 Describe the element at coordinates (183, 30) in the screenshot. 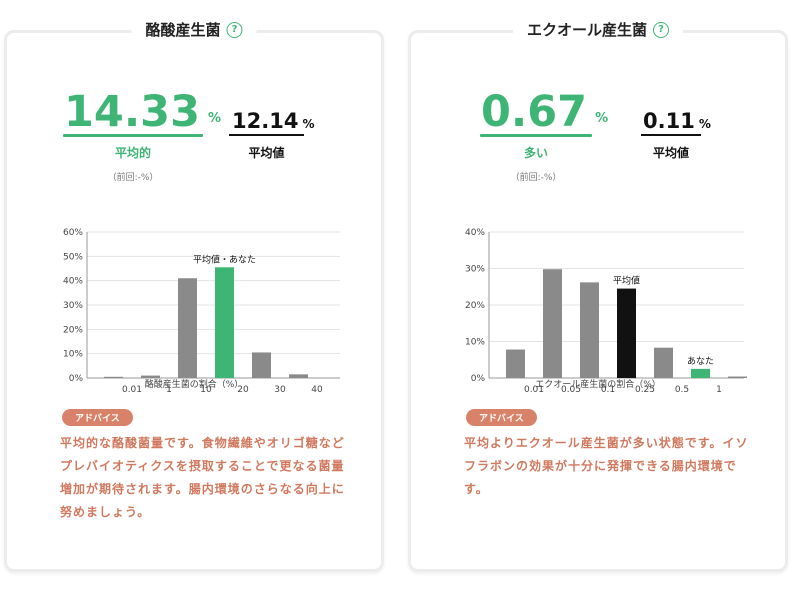

I see `card-title-text: 酪酸産生菌` at that location.